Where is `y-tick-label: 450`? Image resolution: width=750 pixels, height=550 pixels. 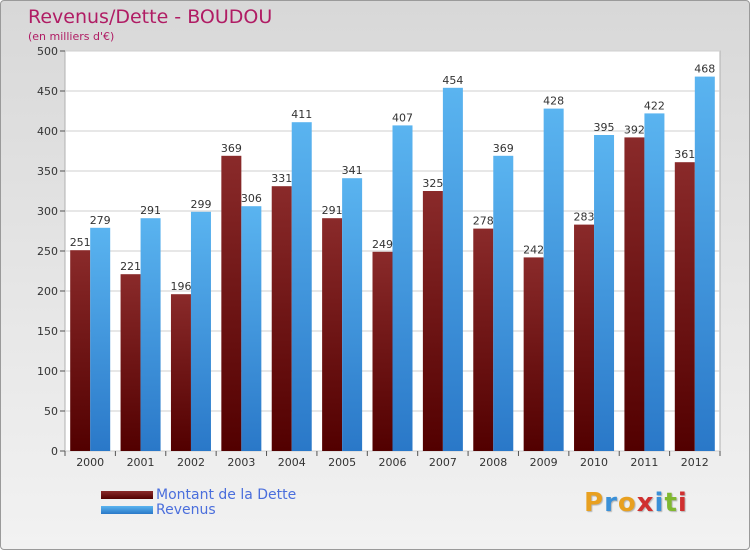 y-tick-label: 450 is located at coordinates (47, 91).